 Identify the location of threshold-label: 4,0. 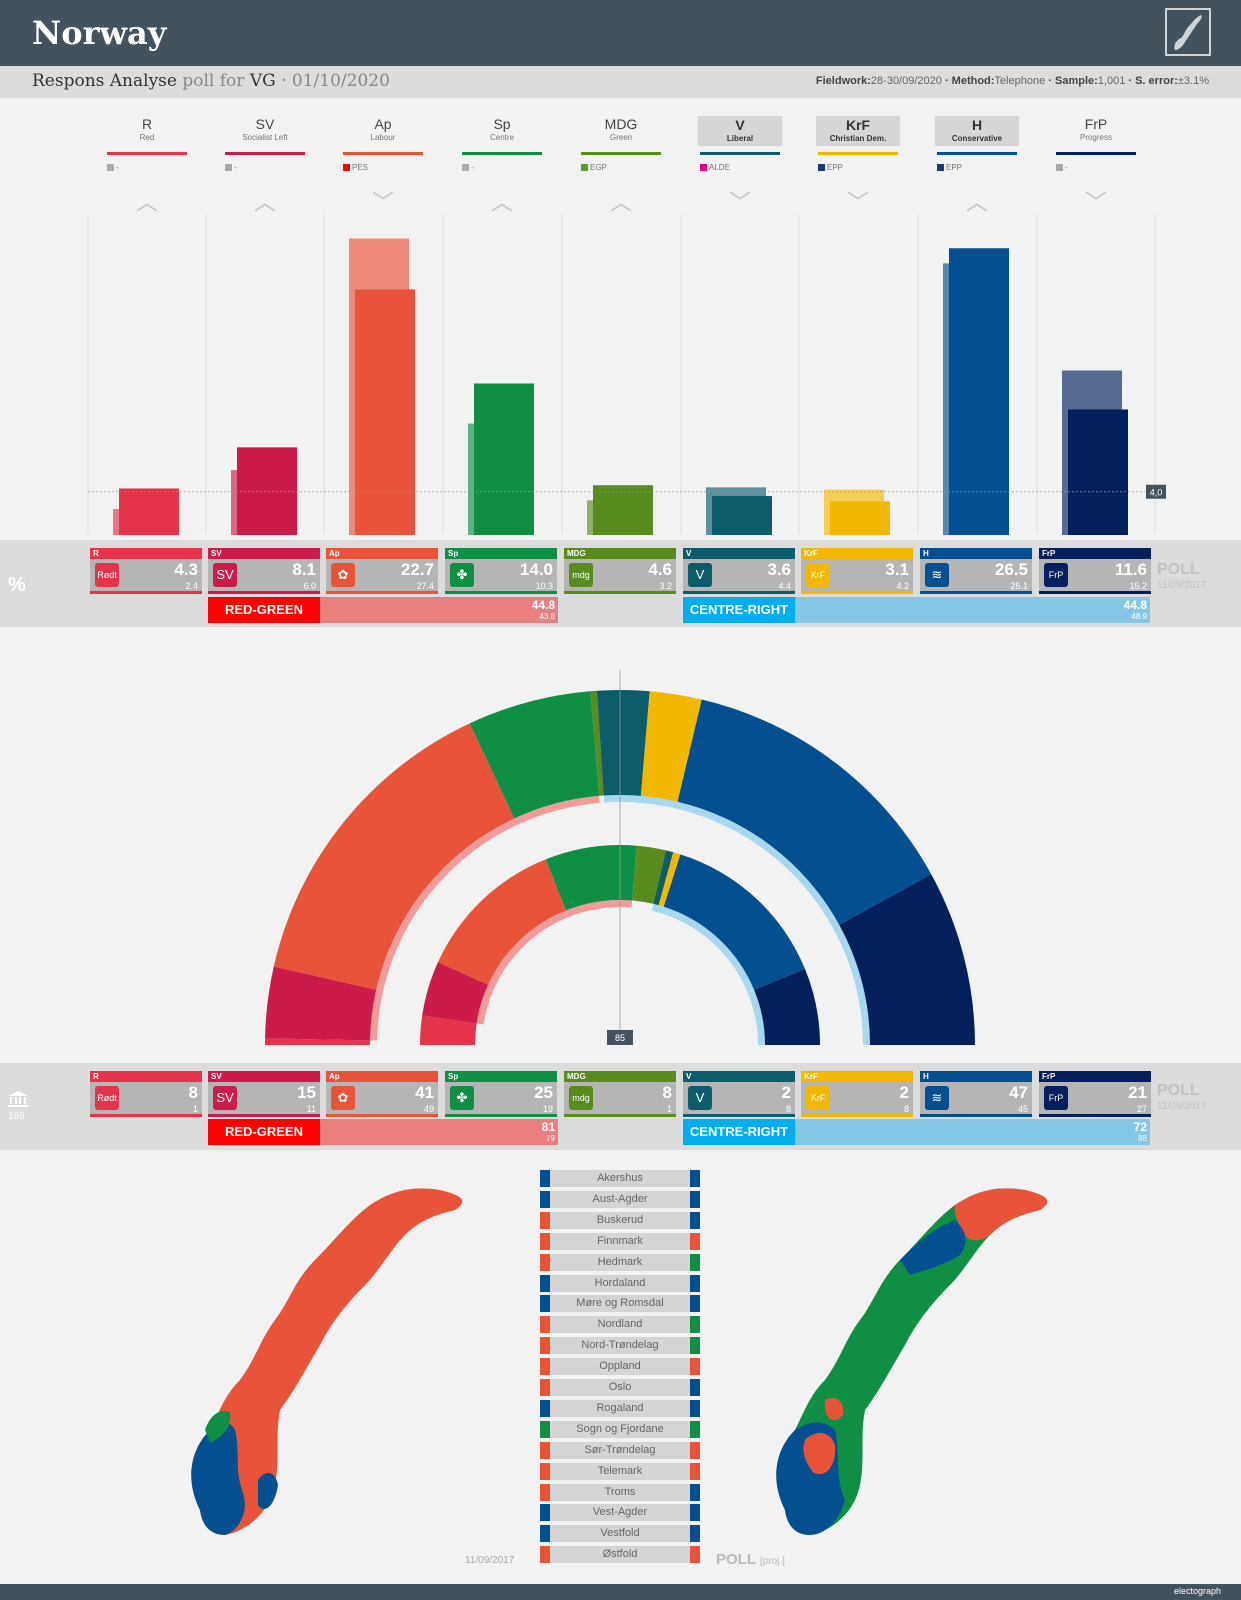
(1156, 493).